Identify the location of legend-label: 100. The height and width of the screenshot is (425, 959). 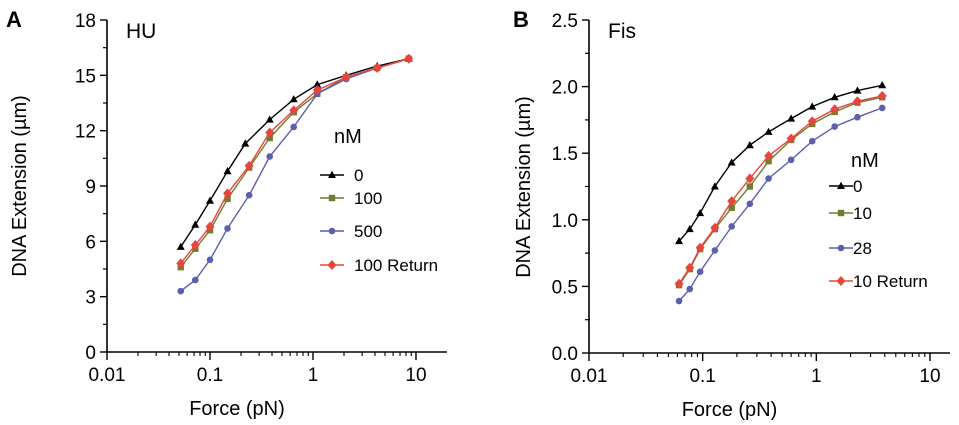
(368, 198).